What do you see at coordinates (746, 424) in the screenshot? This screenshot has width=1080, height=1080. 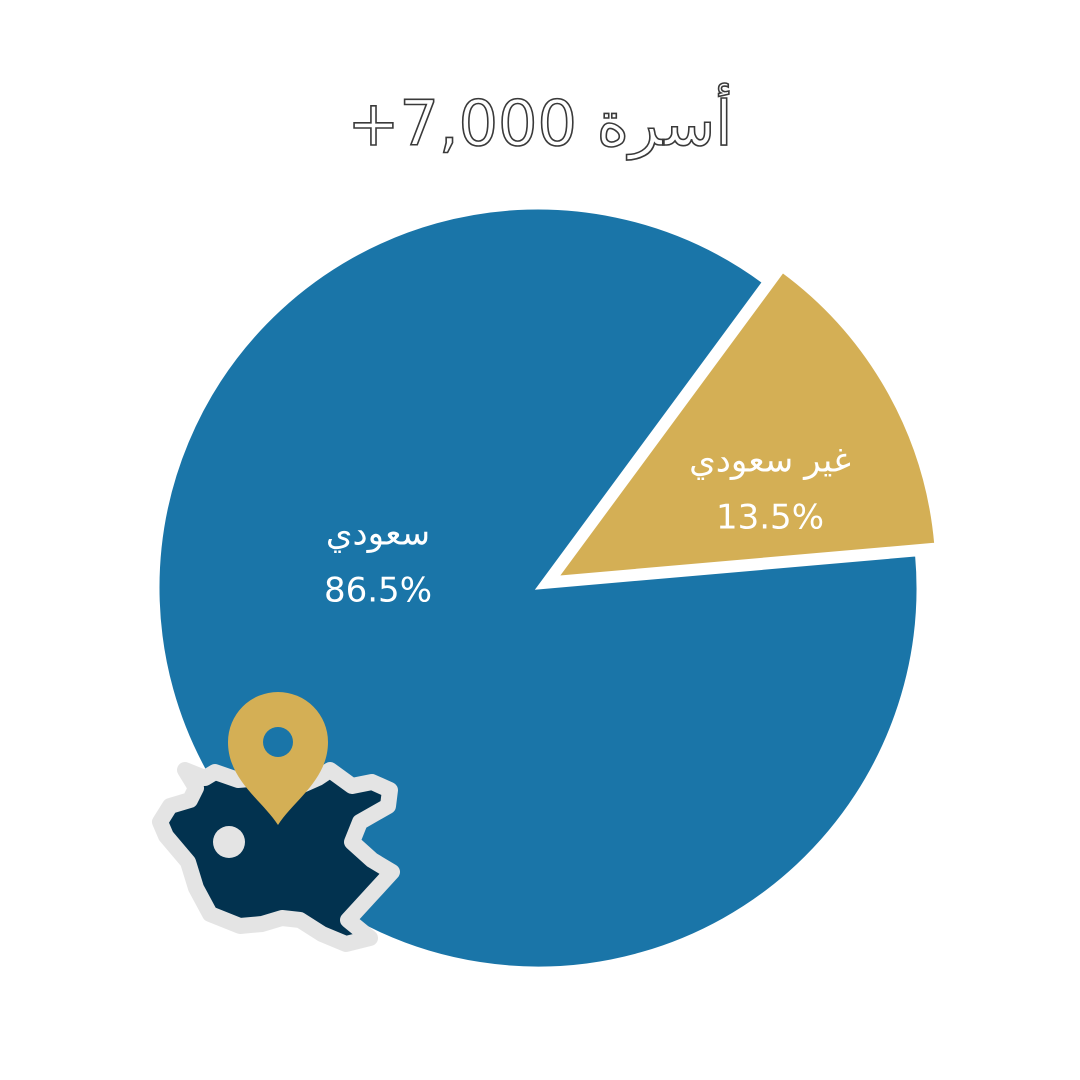 I see `pie-slice` at bounding box center [746, 424].